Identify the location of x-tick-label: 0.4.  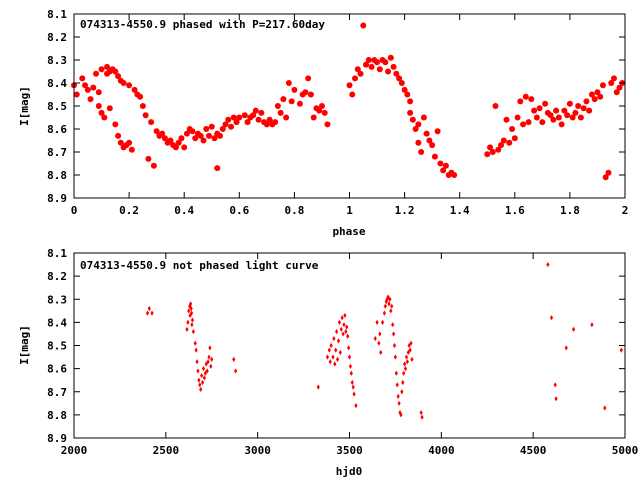
(184, 210).